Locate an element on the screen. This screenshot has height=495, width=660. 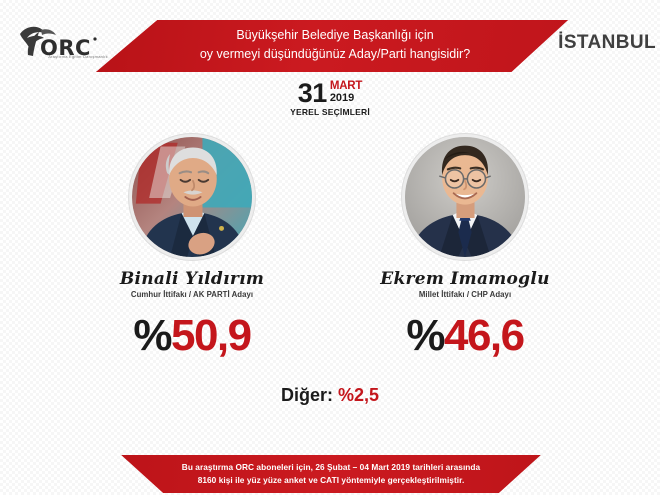
other-value: %2,5 is located at coordinates (358, 395).